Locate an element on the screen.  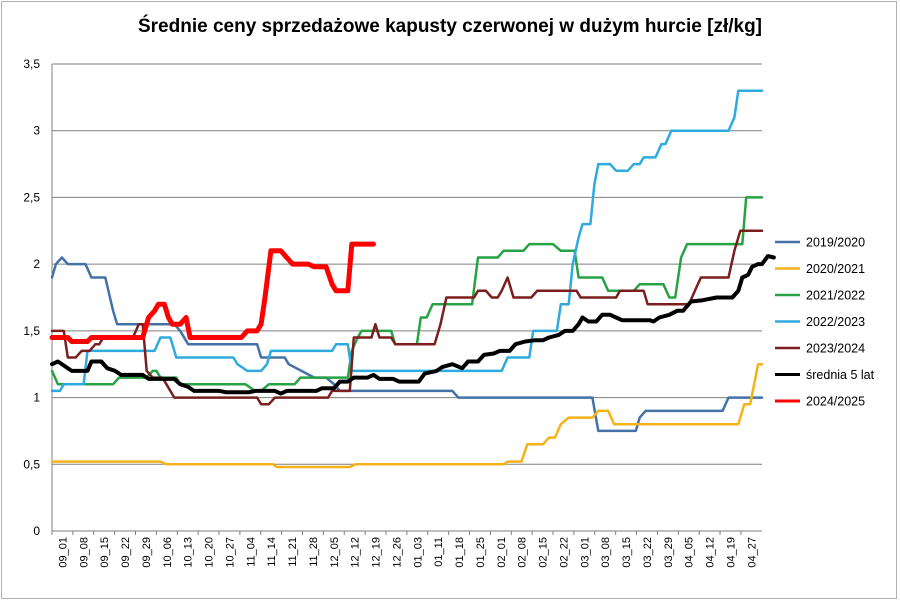
legend-label: 2019/2020 is located at coordinates (835, 243).